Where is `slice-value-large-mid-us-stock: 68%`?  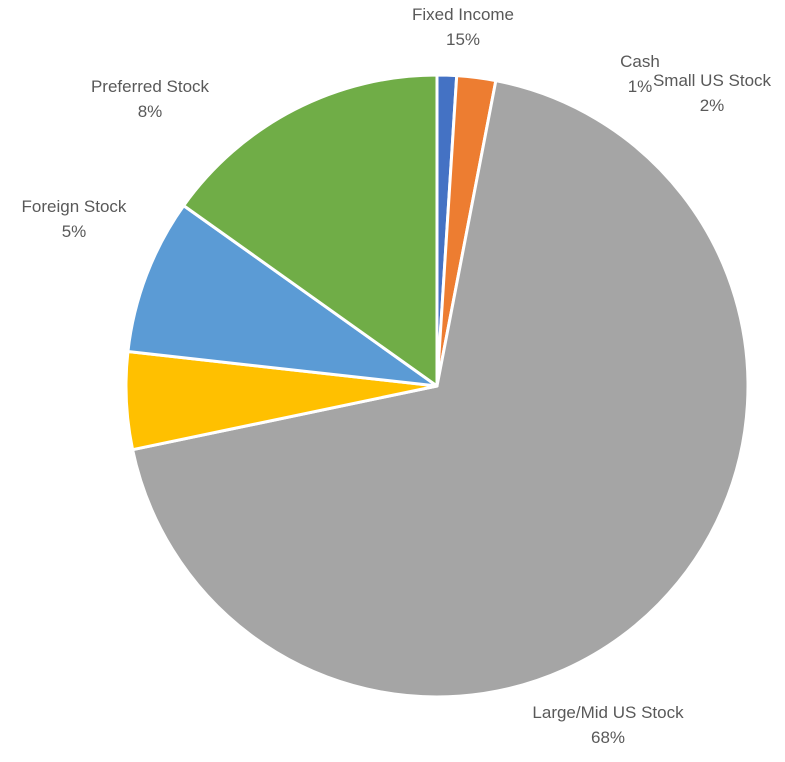
slice-value-large-mid-us-stock: 68% is located at coordinates (608, 737).